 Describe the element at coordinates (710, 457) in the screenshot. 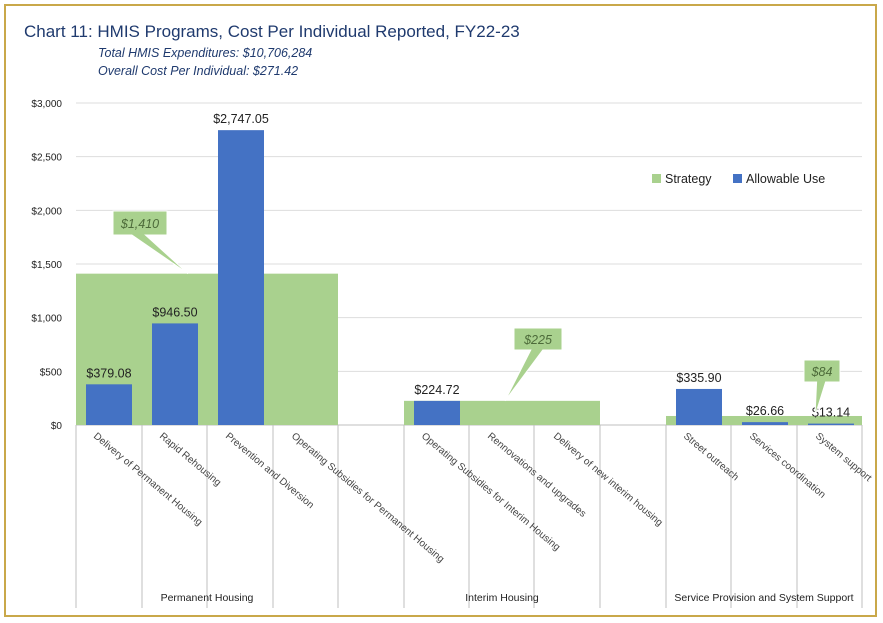

I see `category-label: Street outreach` at that location.